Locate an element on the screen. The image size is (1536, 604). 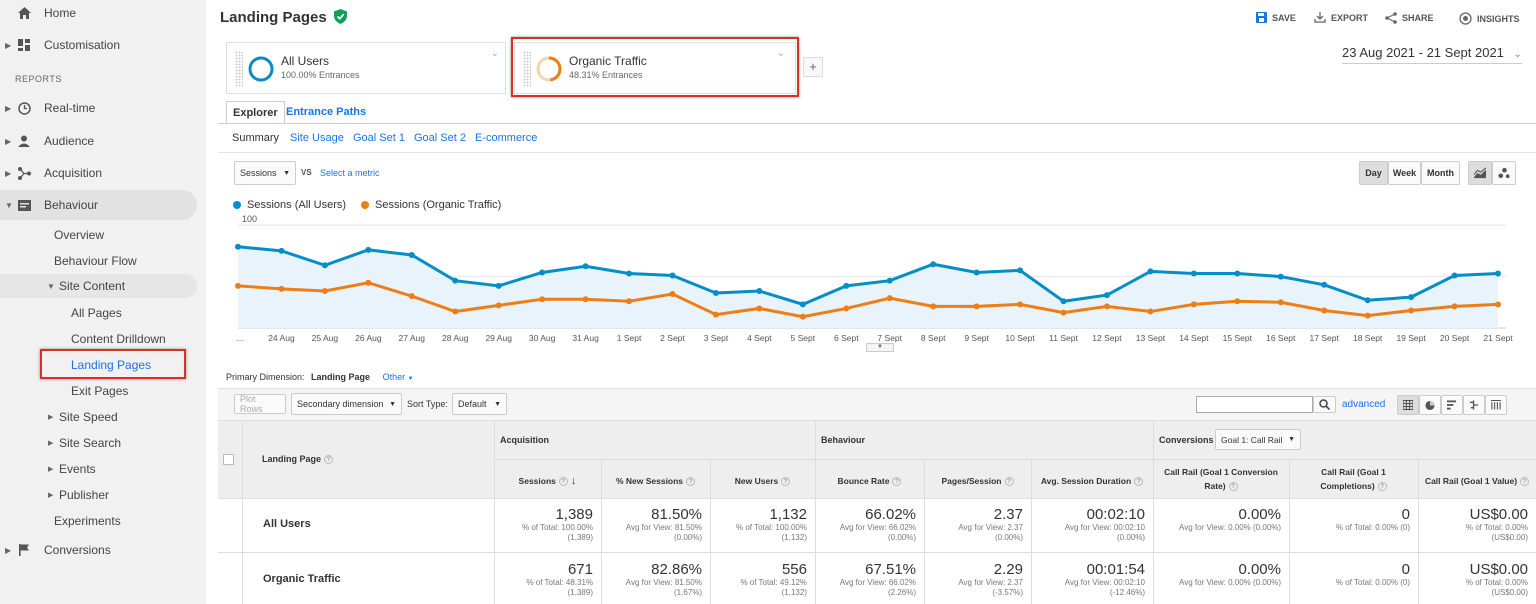
primary-dimension-value: Landing Page is located at coordinates (341, 377).